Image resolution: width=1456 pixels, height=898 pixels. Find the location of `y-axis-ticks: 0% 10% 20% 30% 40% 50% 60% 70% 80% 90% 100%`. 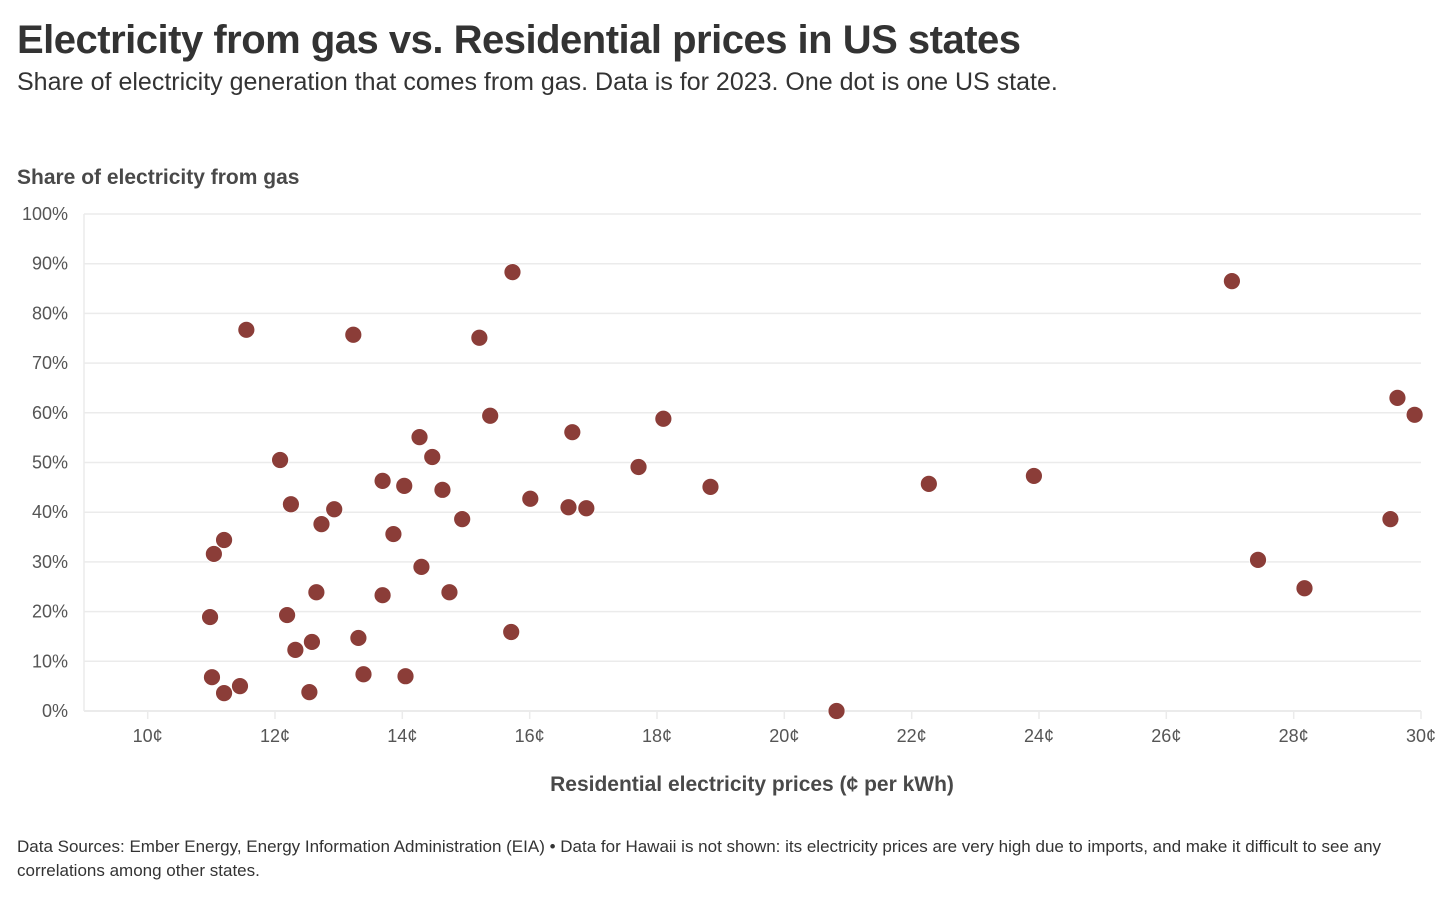

y-axis-ticks: 0% 10% 20% 30% 40% 50% 60% 70% 80% 90% 100% is located at coordinates (45, 462).